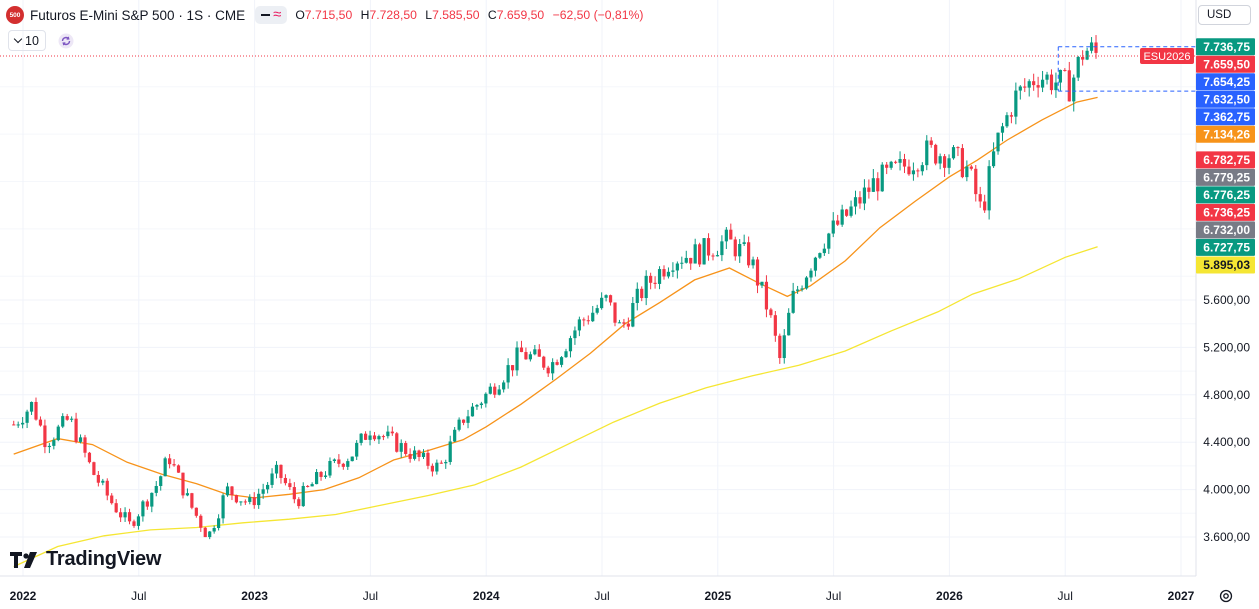 The height and width of the screenshot is (609, 1259). Describe the element at coordinates (1181, 596) in the screenshot. I see `x-tick-label: 2027` at that location.